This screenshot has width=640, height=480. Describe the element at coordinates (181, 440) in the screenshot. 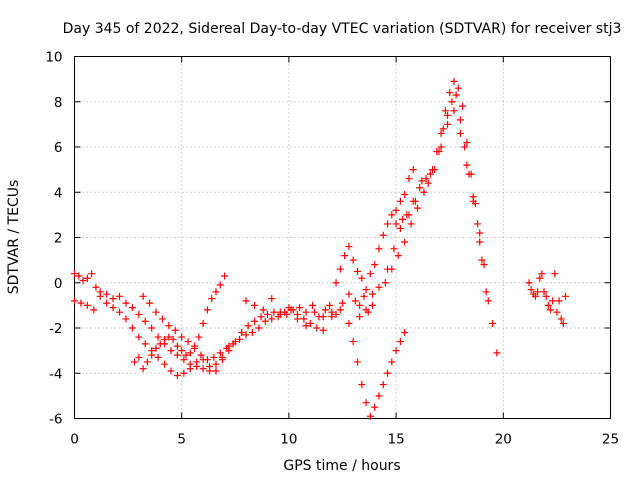

I see `x-tick-label: 5` at that location.